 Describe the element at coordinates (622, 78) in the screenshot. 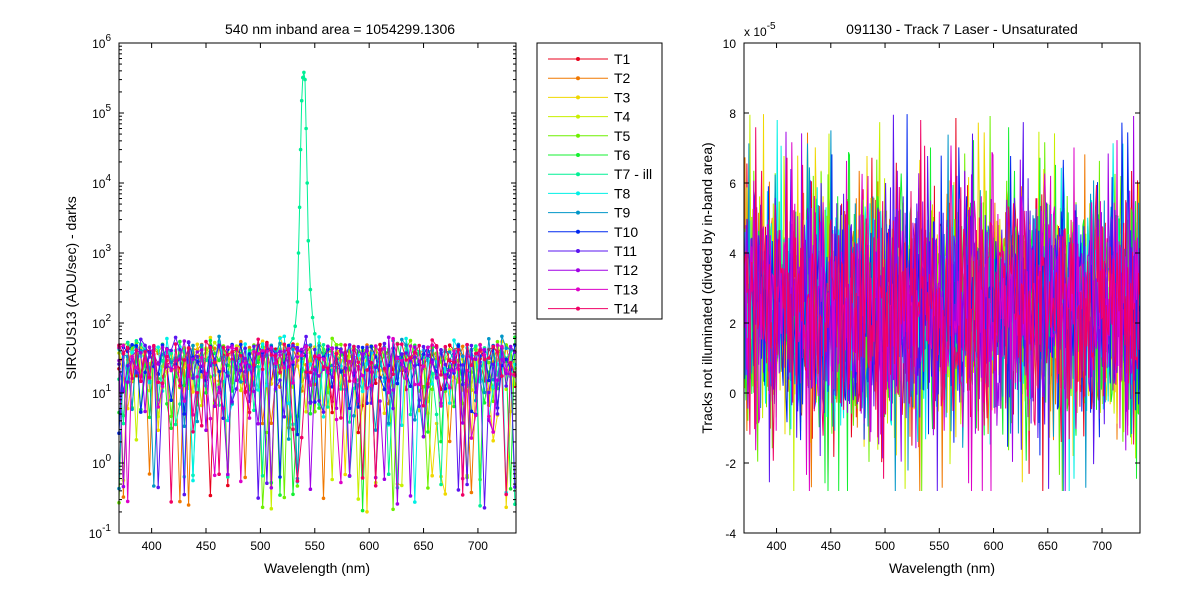

I see `legend-label: T2` at that location.